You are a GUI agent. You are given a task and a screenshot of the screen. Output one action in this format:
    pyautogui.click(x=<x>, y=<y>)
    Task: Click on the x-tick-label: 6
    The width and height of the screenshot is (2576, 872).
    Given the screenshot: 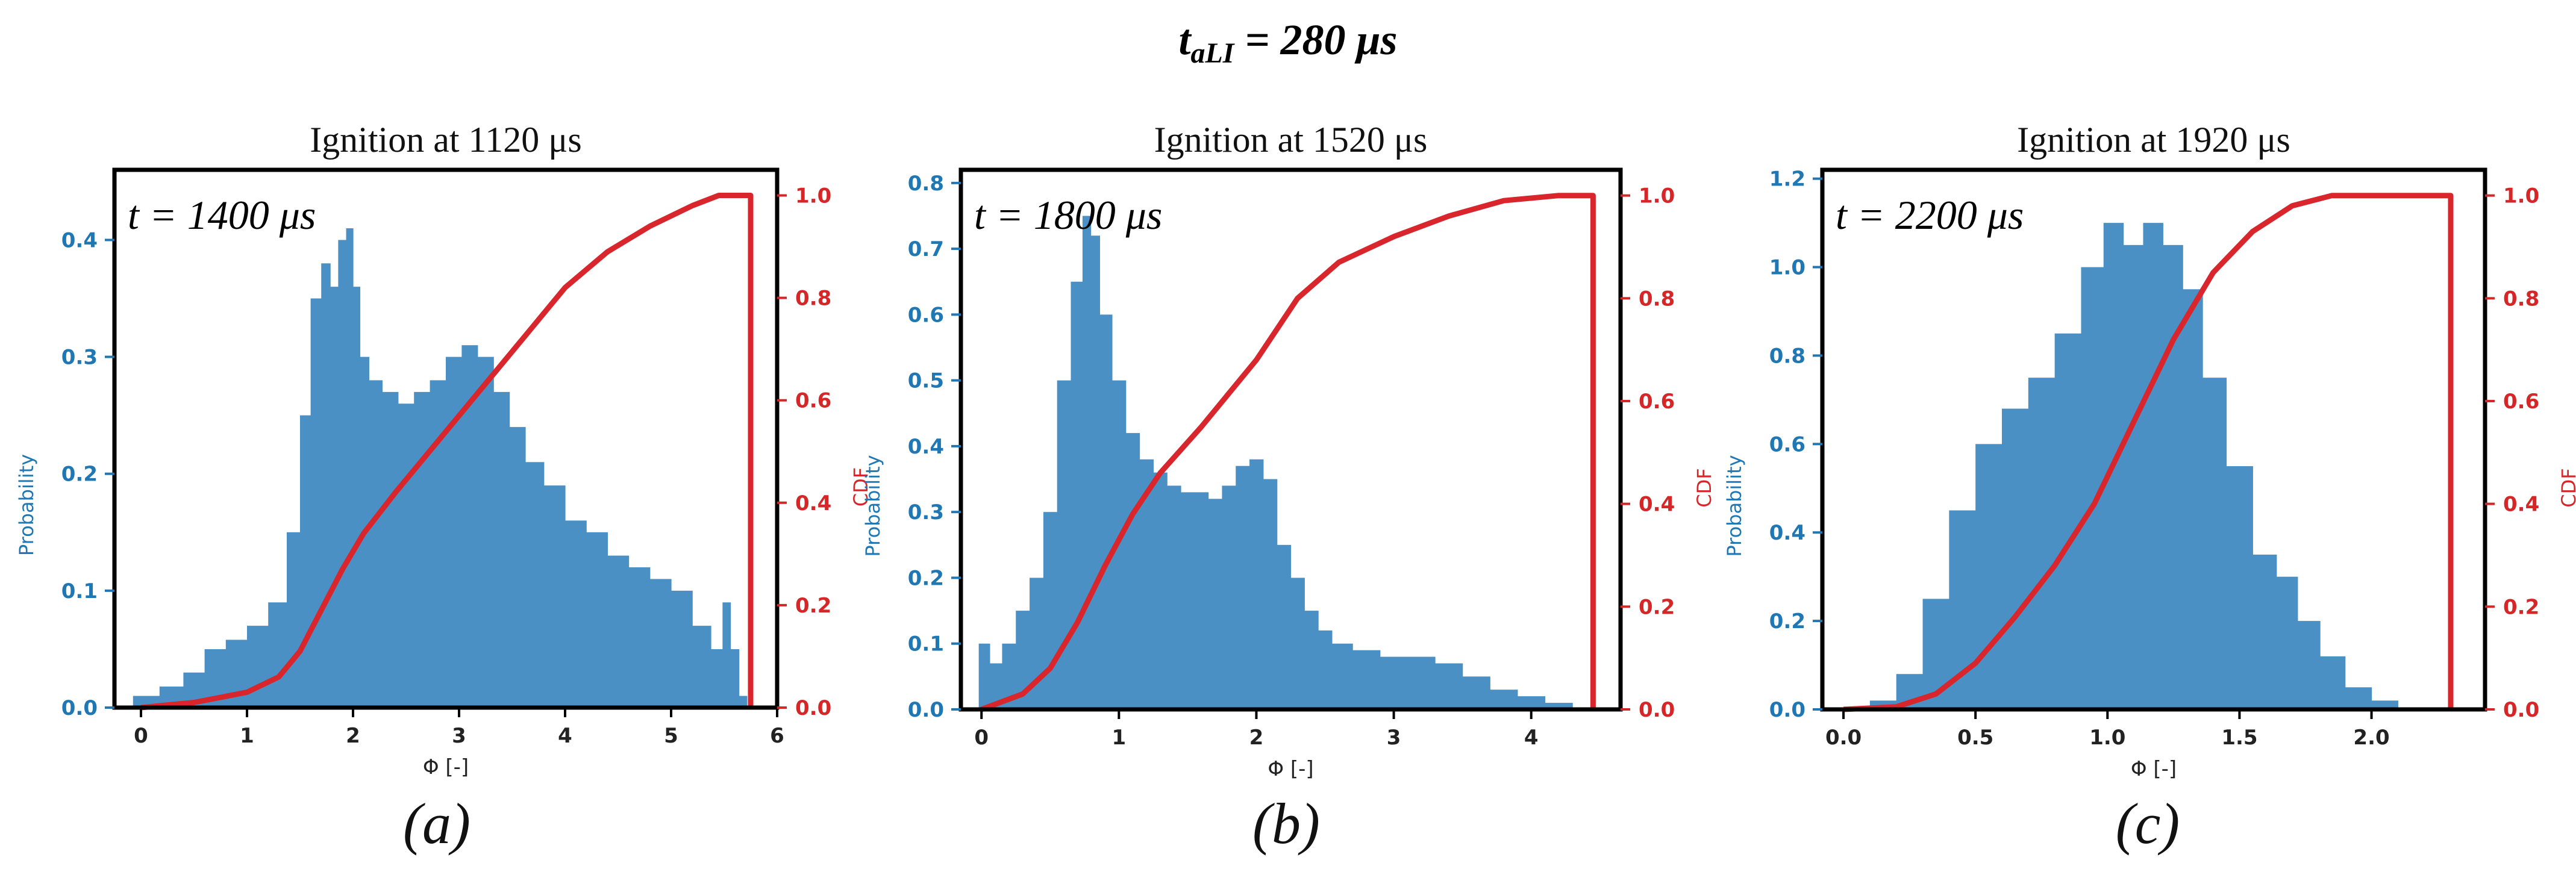 What is the action you would take?
    pyautogui.click(x=777, y=736)
    